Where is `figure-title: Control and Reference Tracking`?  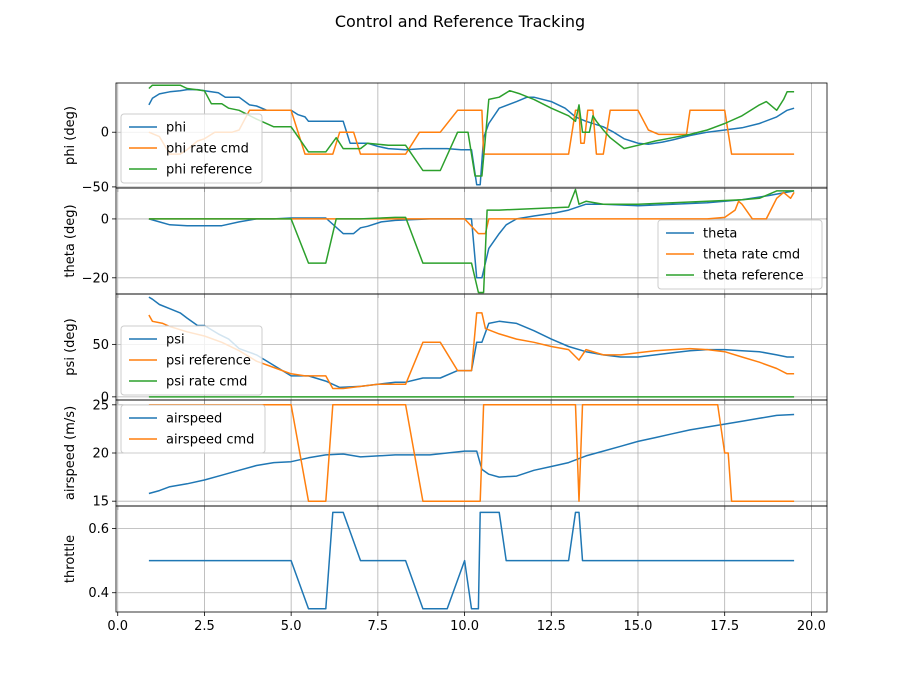 figure-title: Control and Reference Tracking is located at coordinates (460, 21).